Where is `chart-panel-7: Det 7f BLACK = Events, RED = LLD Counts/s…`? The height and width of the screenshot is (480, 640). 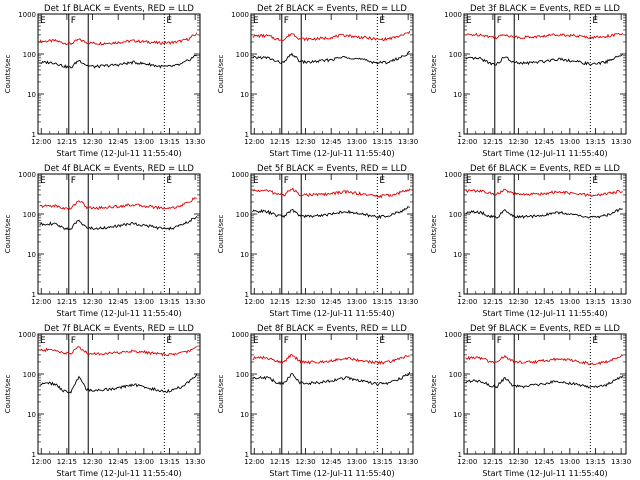
chart-panel-7: Det 7f BLACK = Events, RED = LLD Counts/s… is located at coordinates (104, 401).